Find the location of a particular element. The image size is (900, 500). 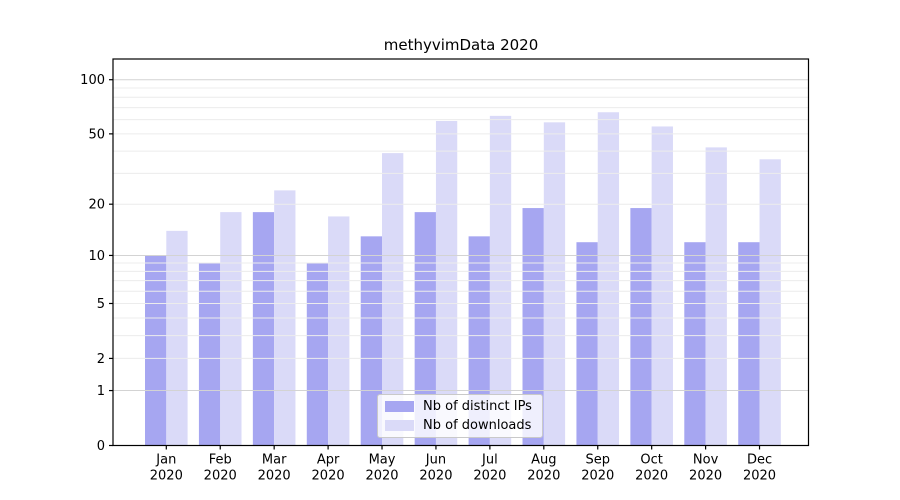

x-tick-label: May 2020 is located at coordinates (381, 468).